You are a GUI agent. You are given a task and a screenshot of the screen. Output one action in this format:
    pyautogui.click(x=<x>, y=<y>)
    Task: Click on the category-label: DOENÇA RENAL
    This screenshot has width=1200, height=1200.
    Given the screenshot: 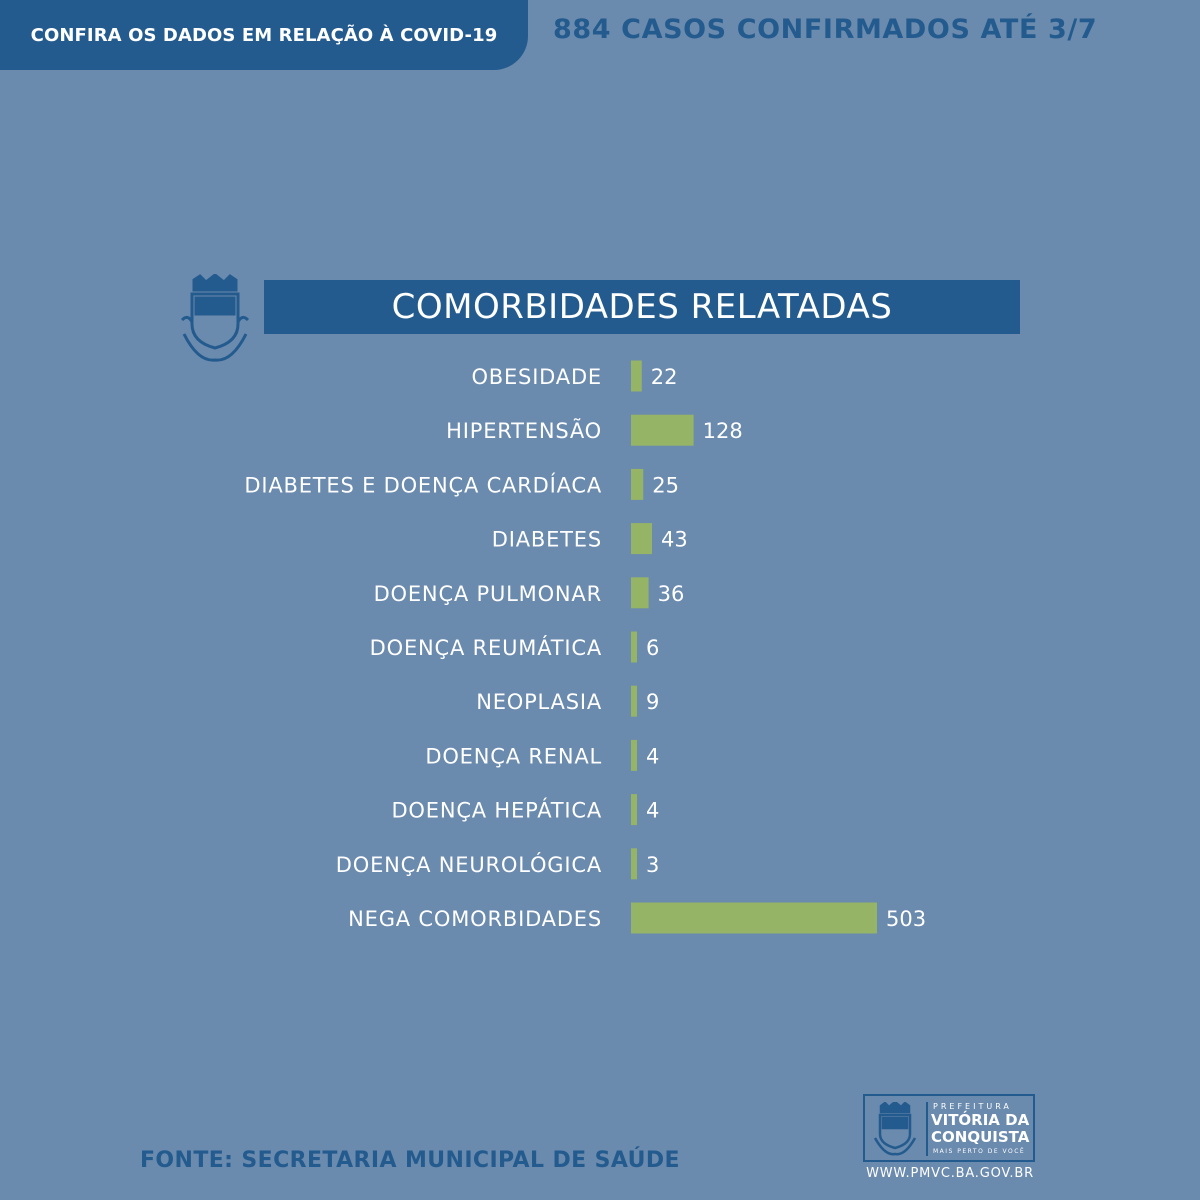 What is the action you would take?
    pyautogui.click(x=513, y=756)
    